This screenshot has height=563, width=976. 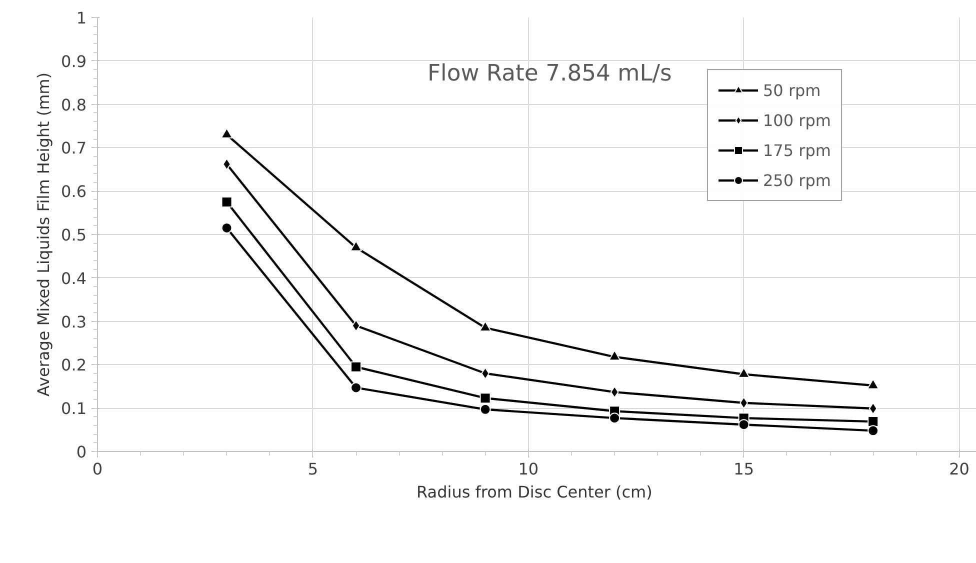 I want to click on y-tick-label: 0, so click(x=81, y=452).